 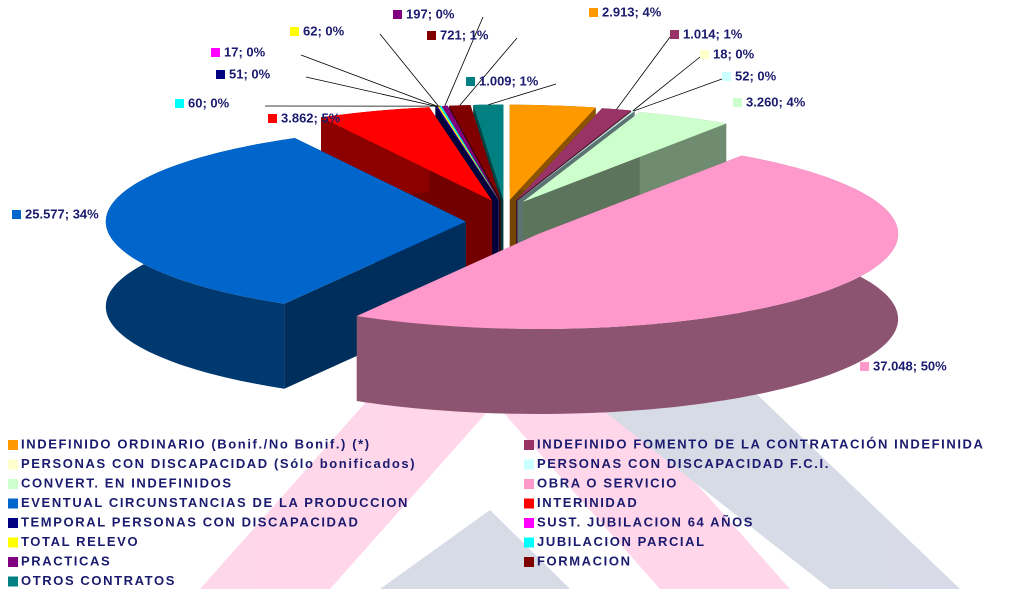 What do you see at coordinates (215, 502) in the screenshot?
I see `legend-label: EVENTUAL CIRCUNSTANCIAS DE LA PRODUCCION` at bounding box center [215, 502].